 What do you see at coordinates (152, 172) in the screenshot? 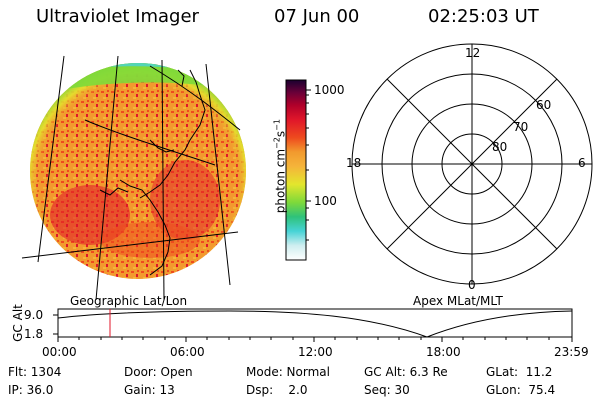
I see `coastlines` at bounding box center [152, 172].